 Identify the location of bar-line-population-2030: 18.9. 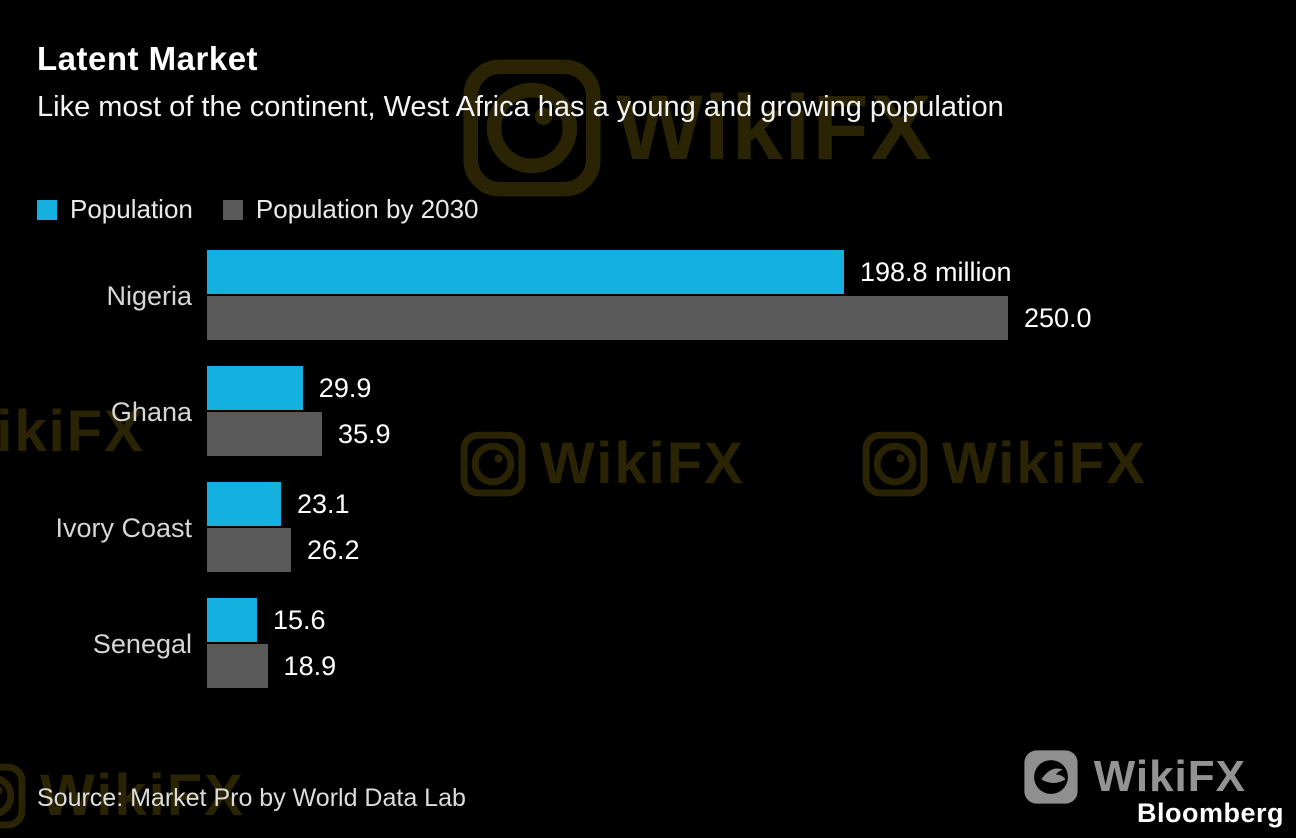
(607, 666).